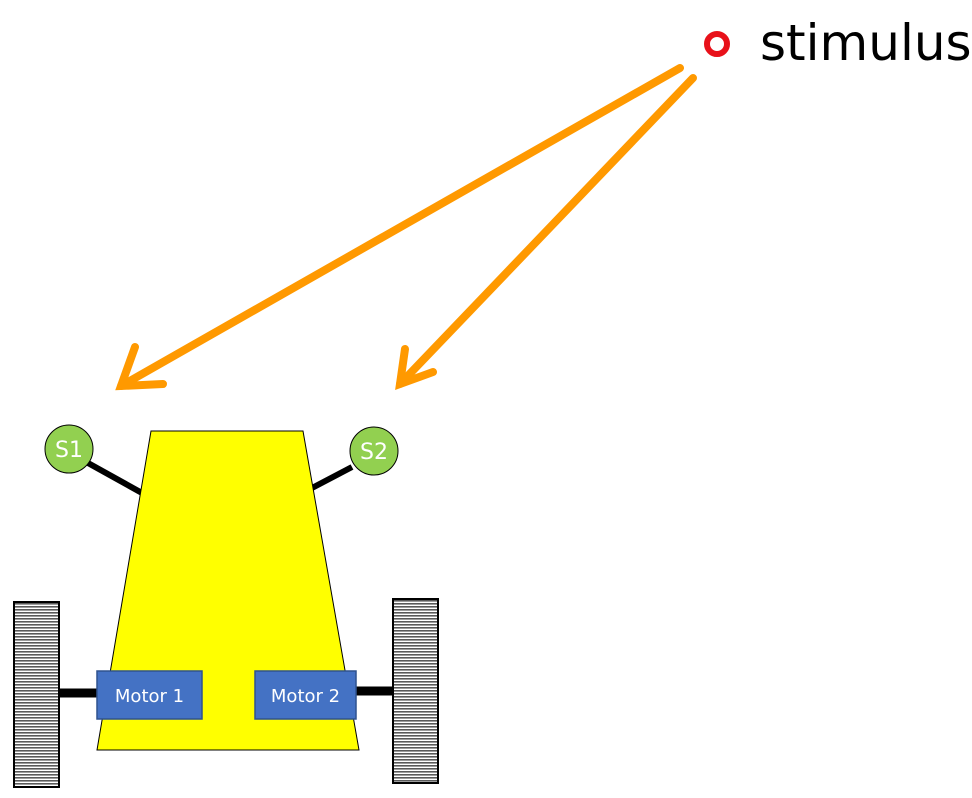  Describe the element at coordinates (866, 43) in the screenshot. I see `stimulus-label: stimulus` at that location.